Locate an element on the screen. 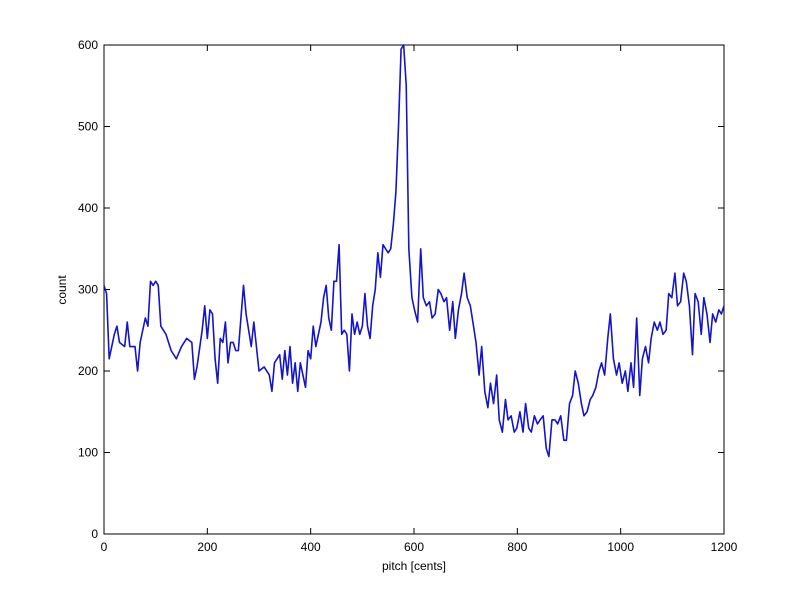 Image resolution: width=800 pixels, height=600 pixels. y-tick-label: 0 is located at coordinates (94, 534).